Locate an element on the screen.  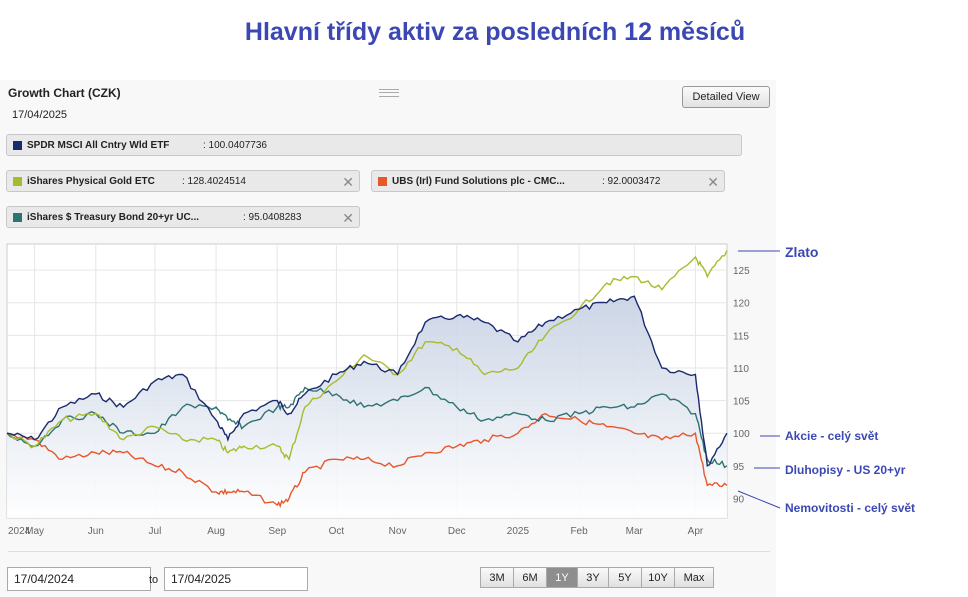
divider is located at coordinates (389, 551).